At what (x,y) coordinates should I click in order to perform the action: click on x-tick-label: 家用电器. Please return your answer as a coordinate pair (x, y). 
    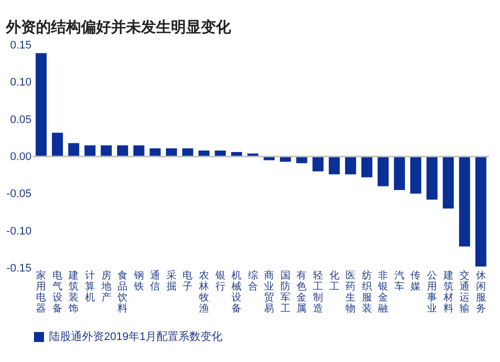
    Looking at the image, I should click on (41, 292).